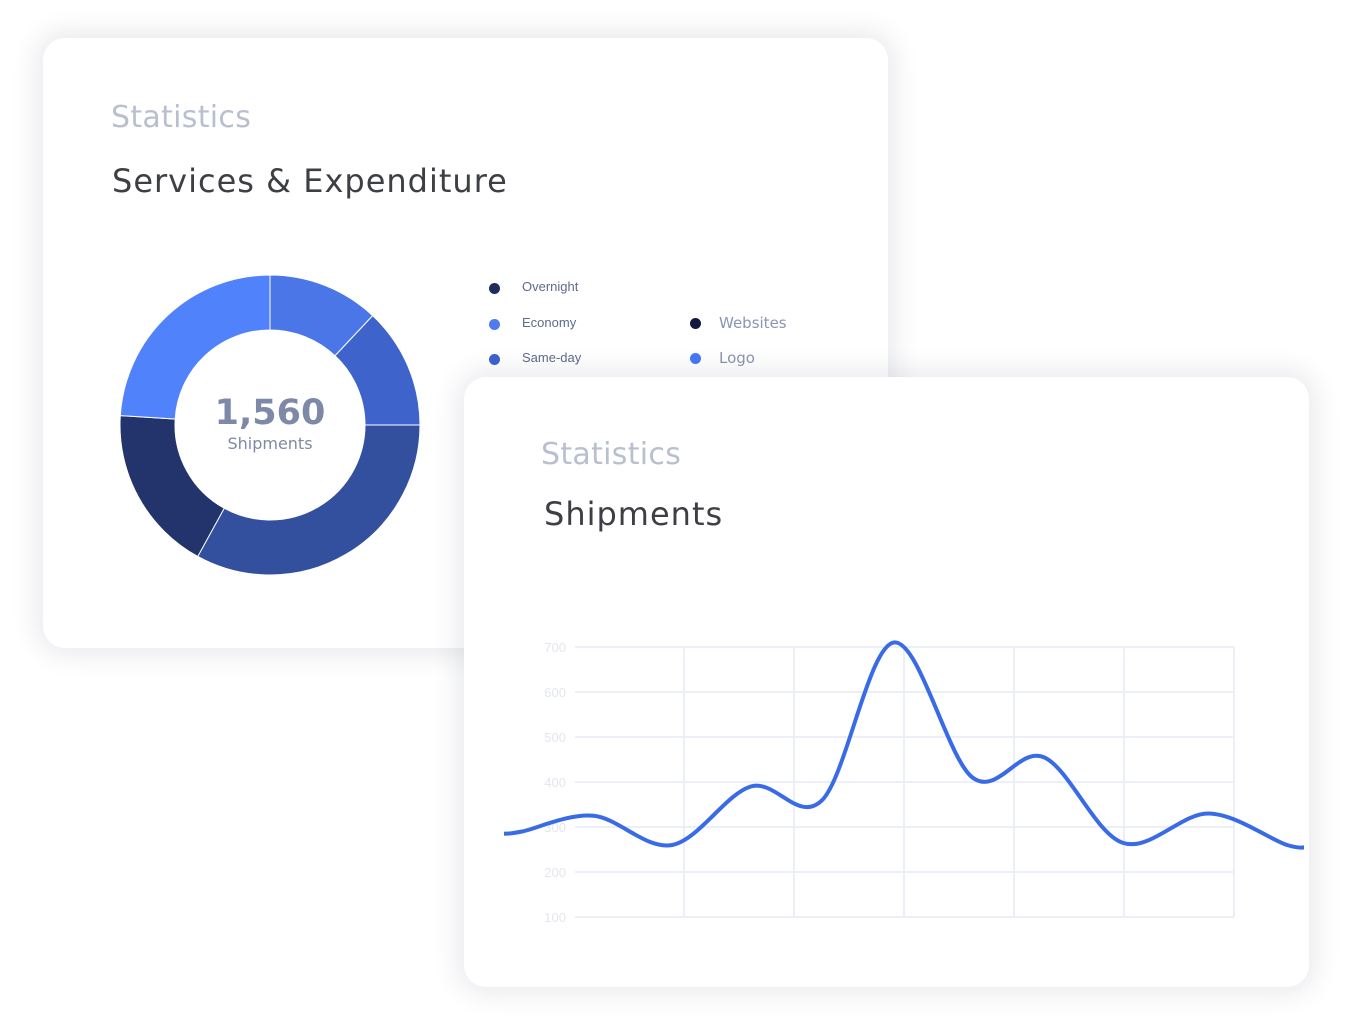 The width and height of the screenshot is (1352, 1028). I want to click on shipments-eyebrow: Statistics, so click(611, 454).